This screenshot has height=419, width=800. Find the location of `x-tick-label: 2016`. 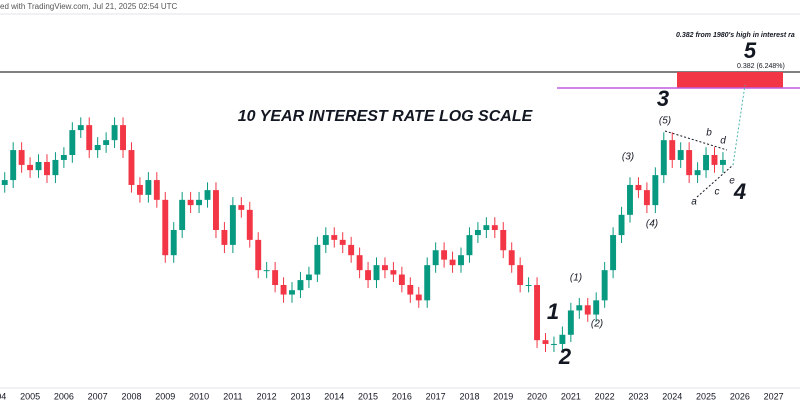

x-tick-label: 2016 is located at coordinates (402, 396).